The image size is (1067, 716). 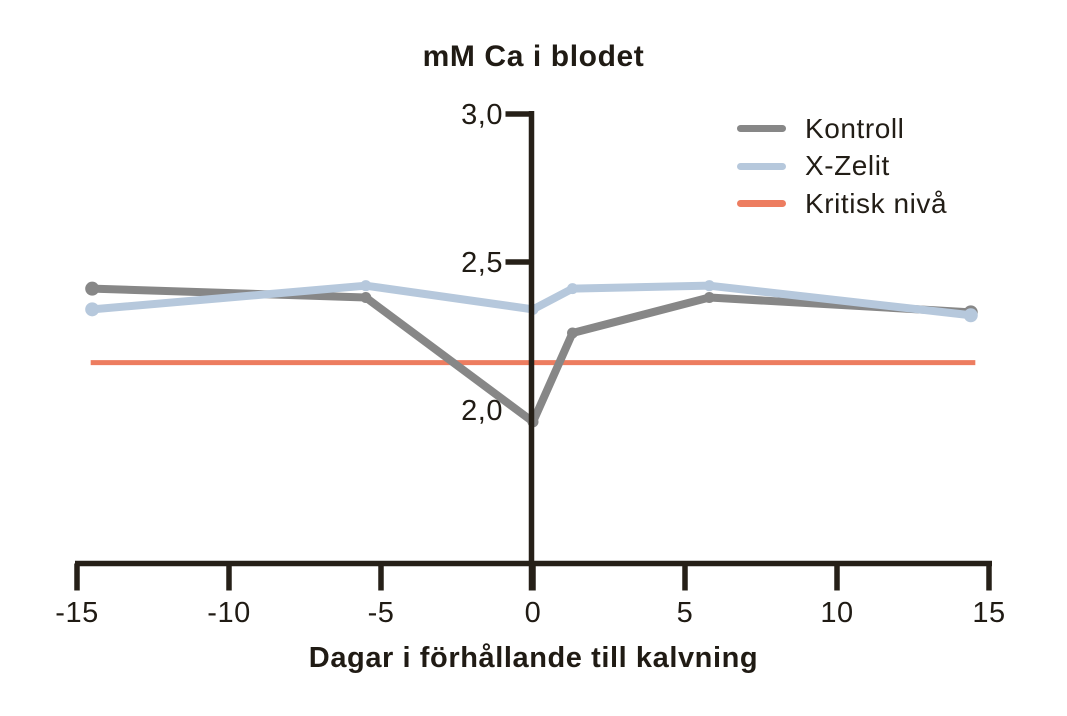 I want to click on x-zelit-line-swatch, so click(x=761, y=166).